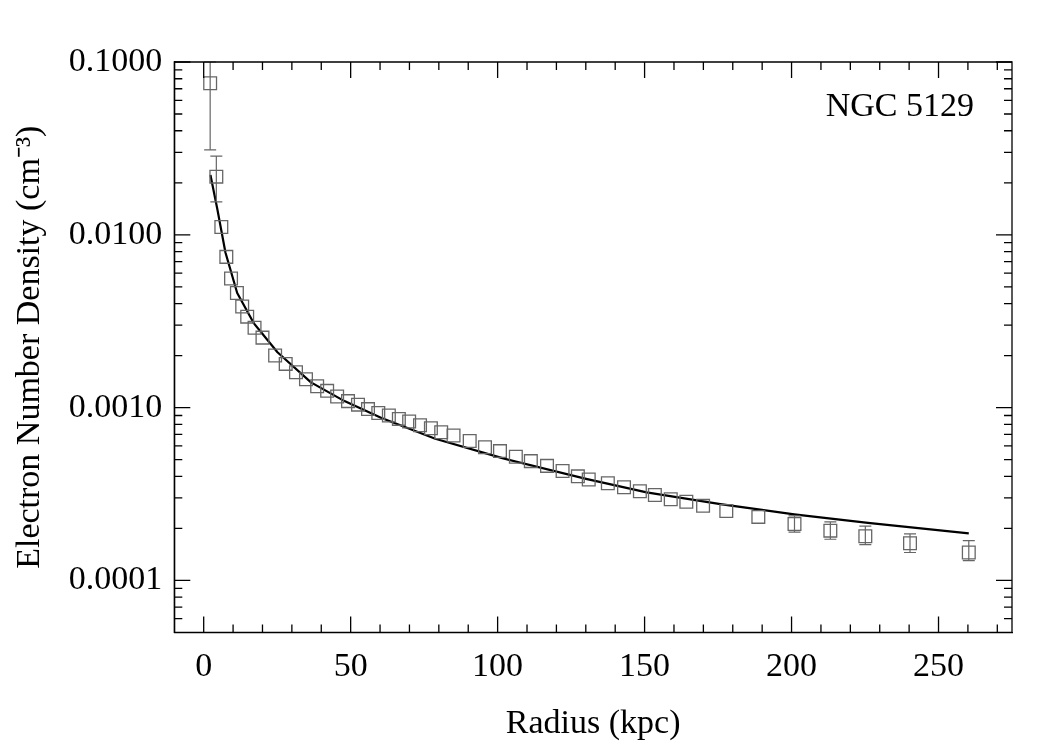 This screenshot has width=1050, height=750. Describe the element at coordinates (792, 664) in the screenshot. I see `x-tick-label: 200` at that location.